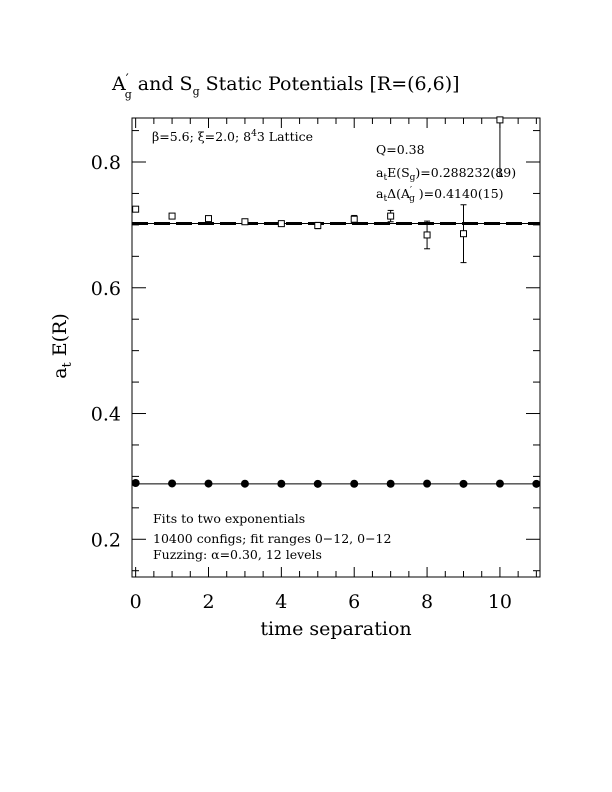  I want to click on annotation-q: Q=0.38, so click(400, 149).